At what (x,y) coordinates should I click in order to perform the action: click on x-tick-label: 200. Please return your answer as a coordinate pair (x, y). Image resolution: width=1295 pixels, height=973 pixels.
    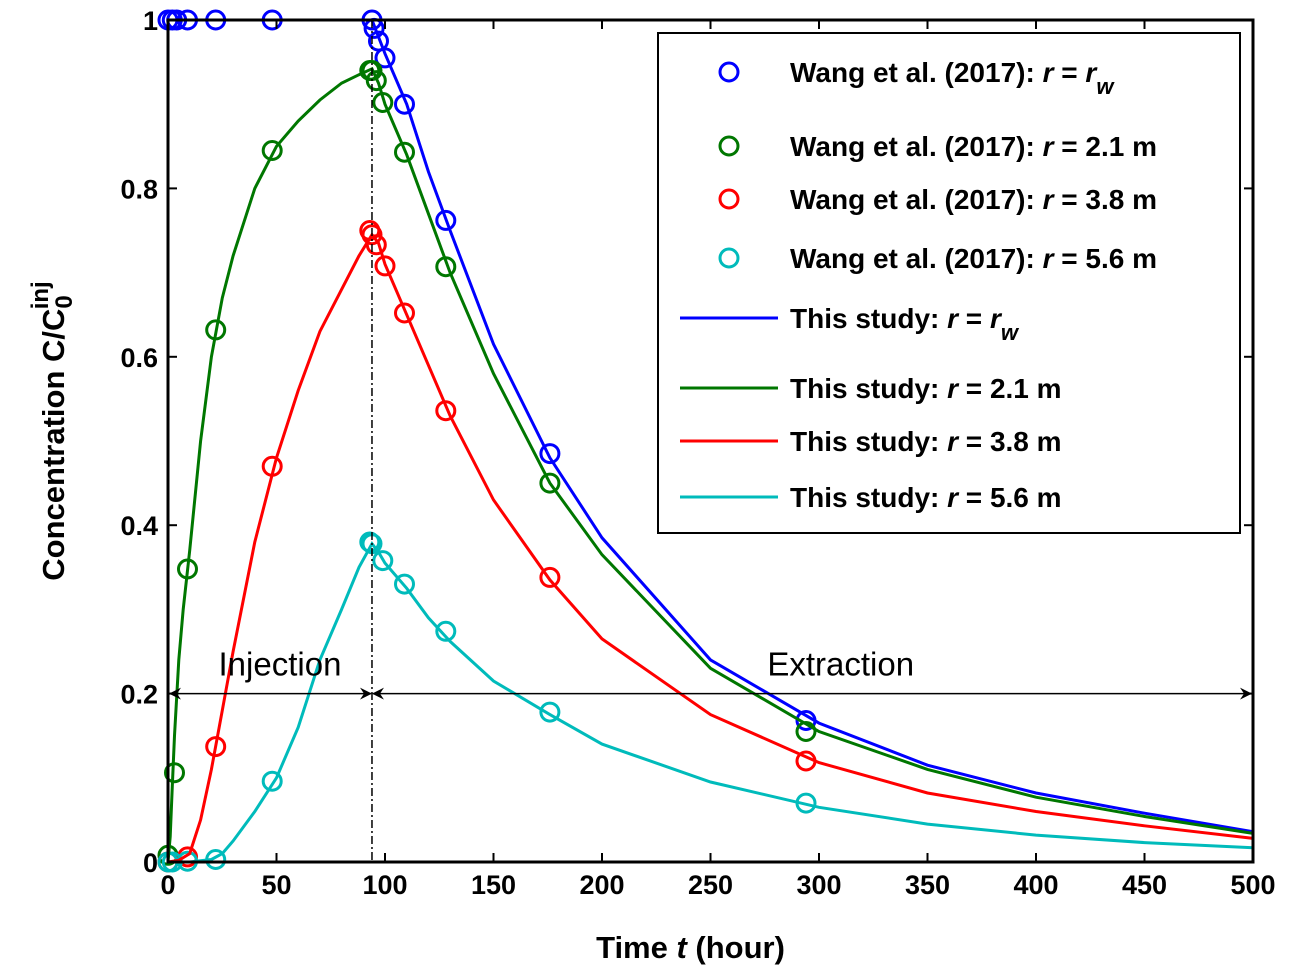
    Looking at the image, I should click on (601, 885).